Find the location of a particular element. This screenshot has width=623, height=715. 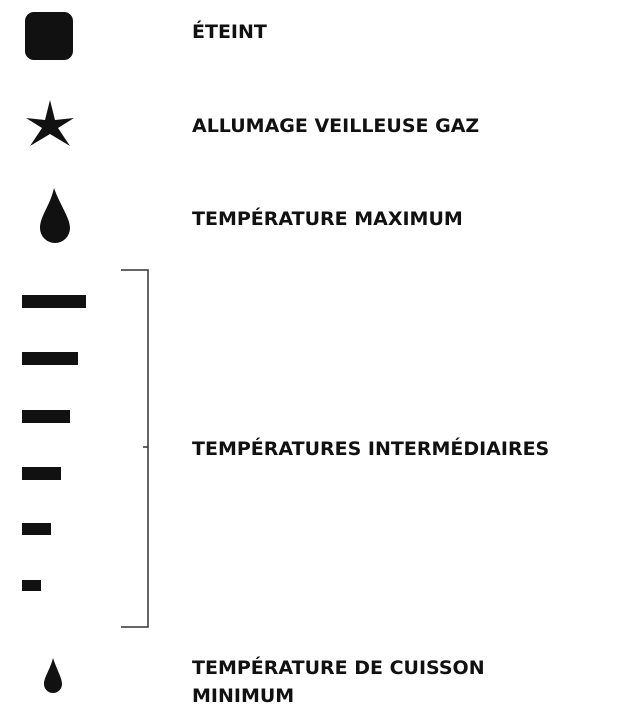

bracket is located at coordinates (135, 448).